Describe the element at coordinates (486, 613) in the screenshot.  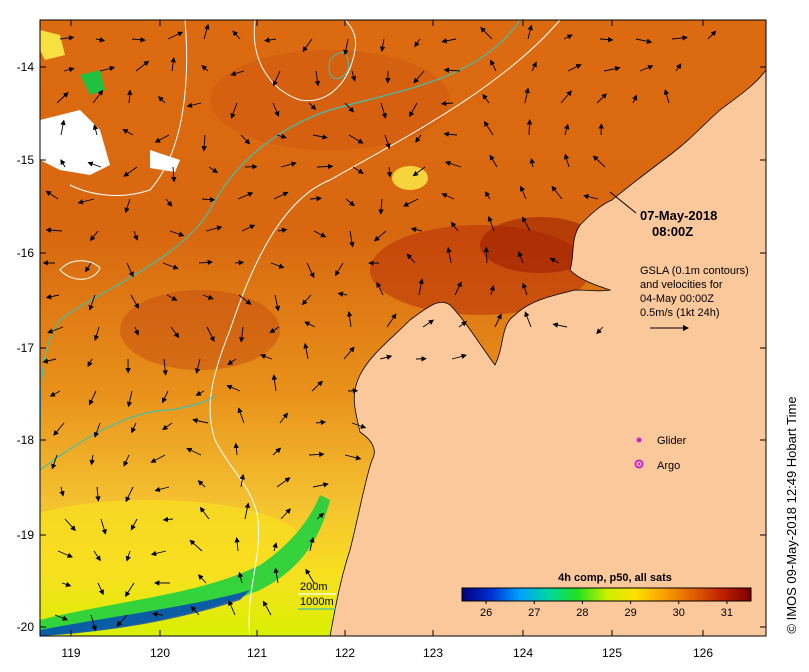
I see `colorbar-tick-label: 26` at that location.